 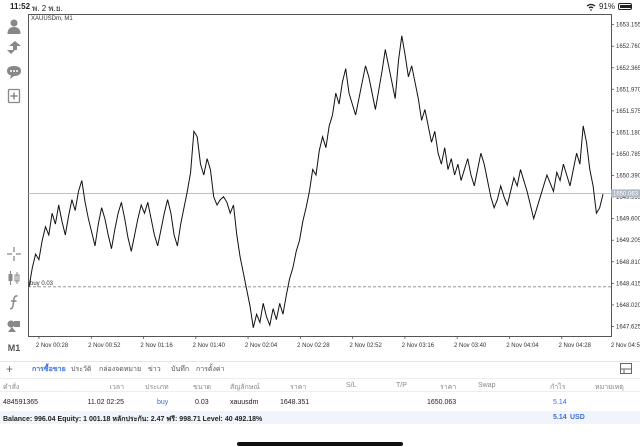 What do you see at coordinates (47, 8) in the screenshot?
I see `status-date: พ. 2 พ.ย.` at bounding box center [47, 8].